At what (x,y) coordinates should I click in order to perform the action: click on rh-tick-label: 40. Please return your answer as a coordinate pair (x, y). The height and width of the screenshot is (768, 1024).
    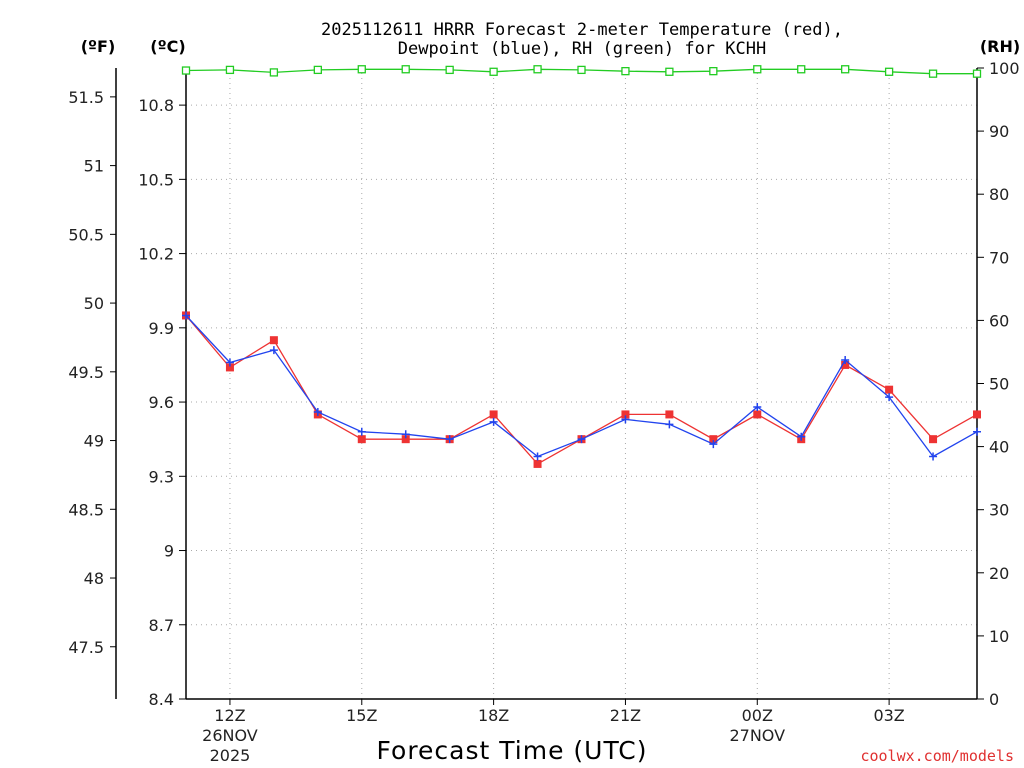
    Looking at the image, I should click on (999, 447).